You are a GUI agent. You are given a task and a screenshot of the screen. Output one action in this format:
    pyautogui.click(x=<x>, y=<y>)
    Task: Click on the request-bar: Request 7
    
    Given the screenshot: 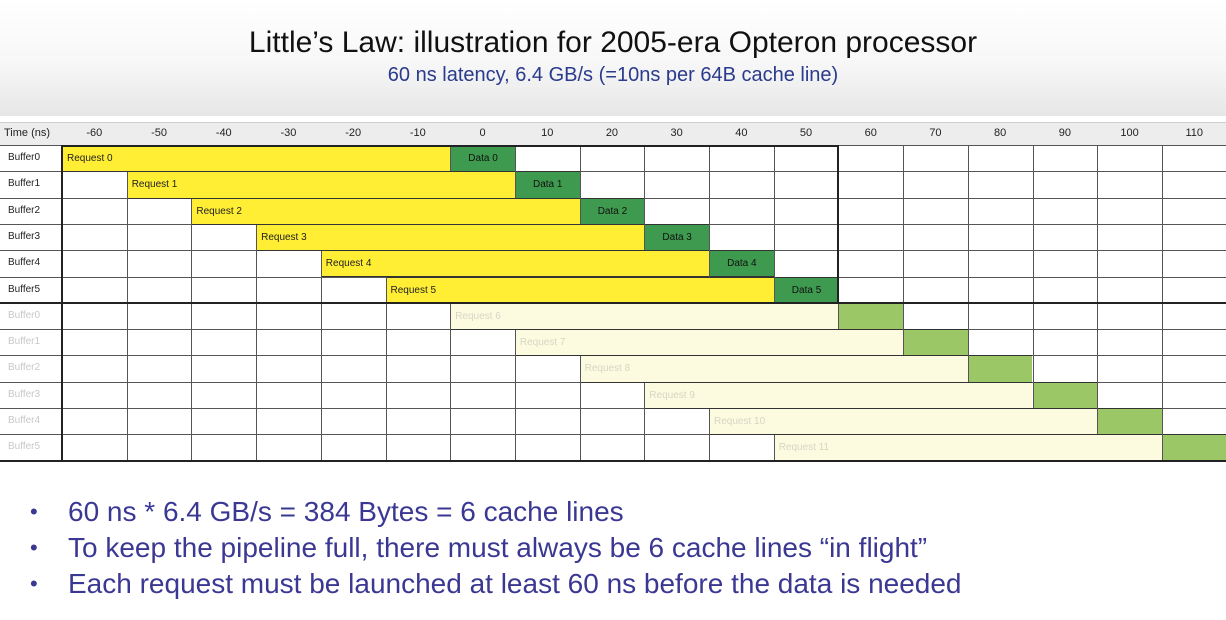 What is the action you would take?
    pyautogui.click(x=709, y=343)
    